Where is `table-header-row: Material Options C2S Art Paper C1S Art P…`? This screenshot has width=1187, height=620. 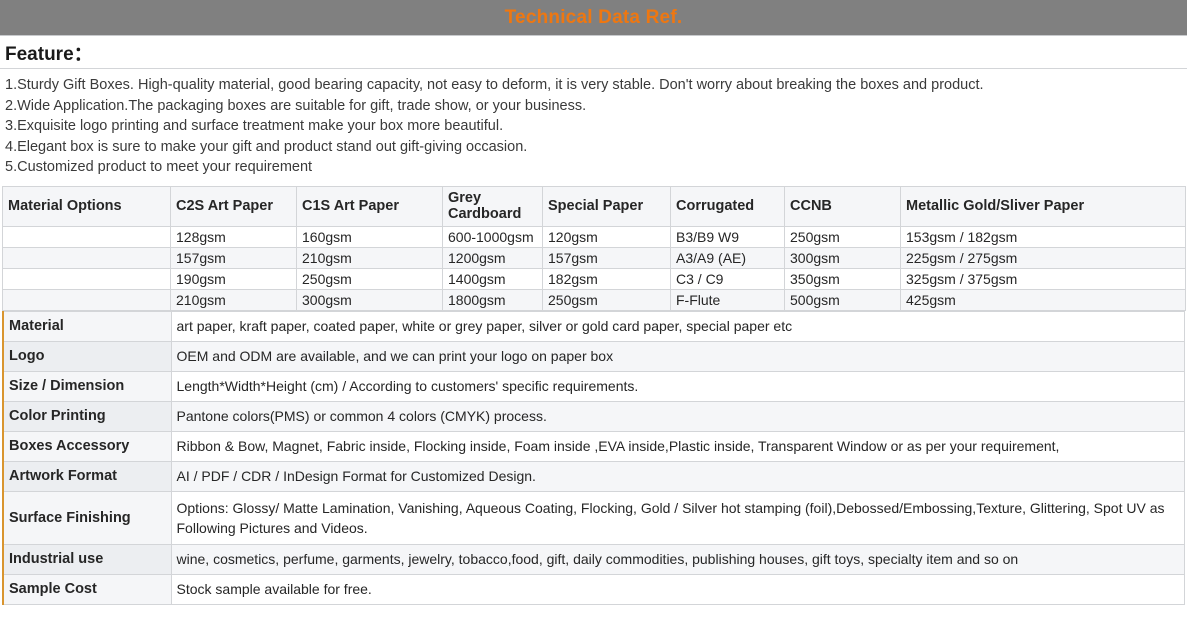 table-header-row: Material Options C2S Art Paper C1S Art P… is located at coordinates (594, 206).